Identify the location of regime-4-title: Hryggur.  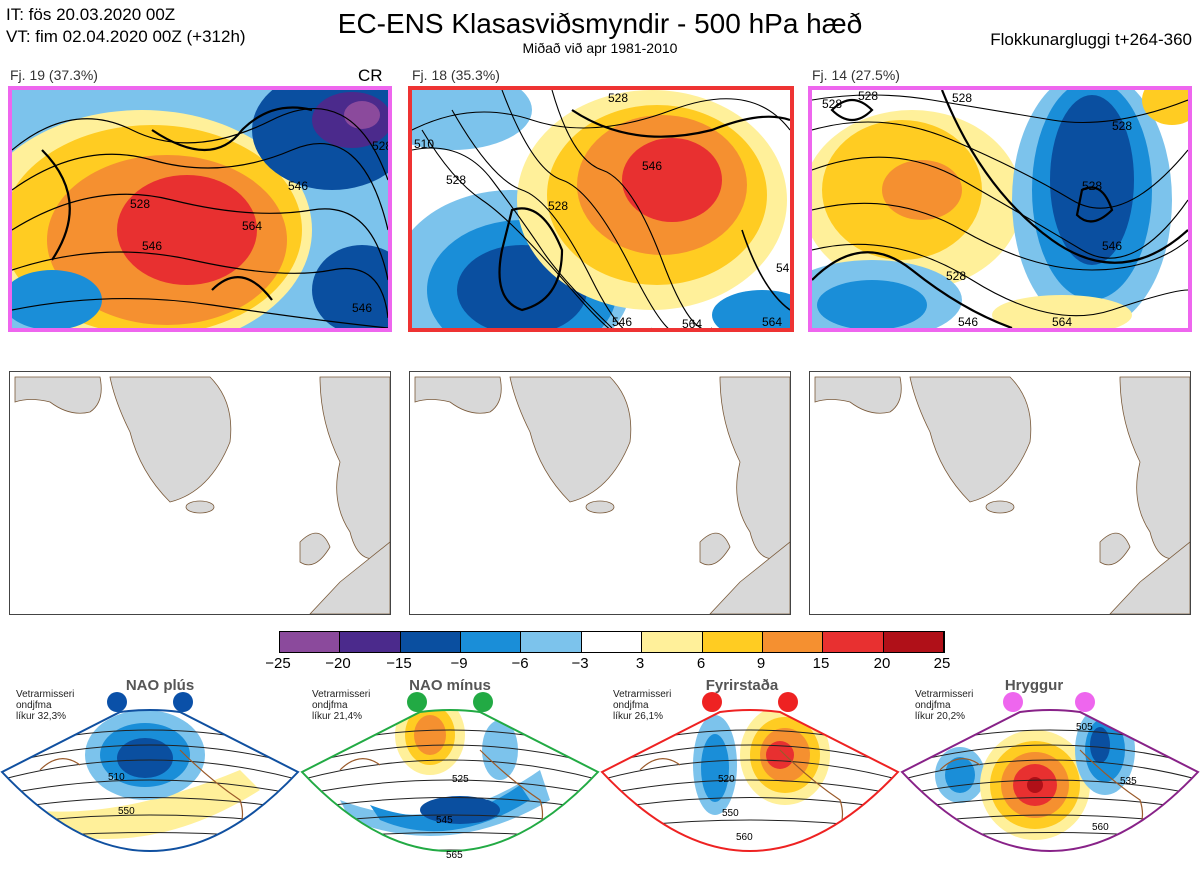
(1034, 685).